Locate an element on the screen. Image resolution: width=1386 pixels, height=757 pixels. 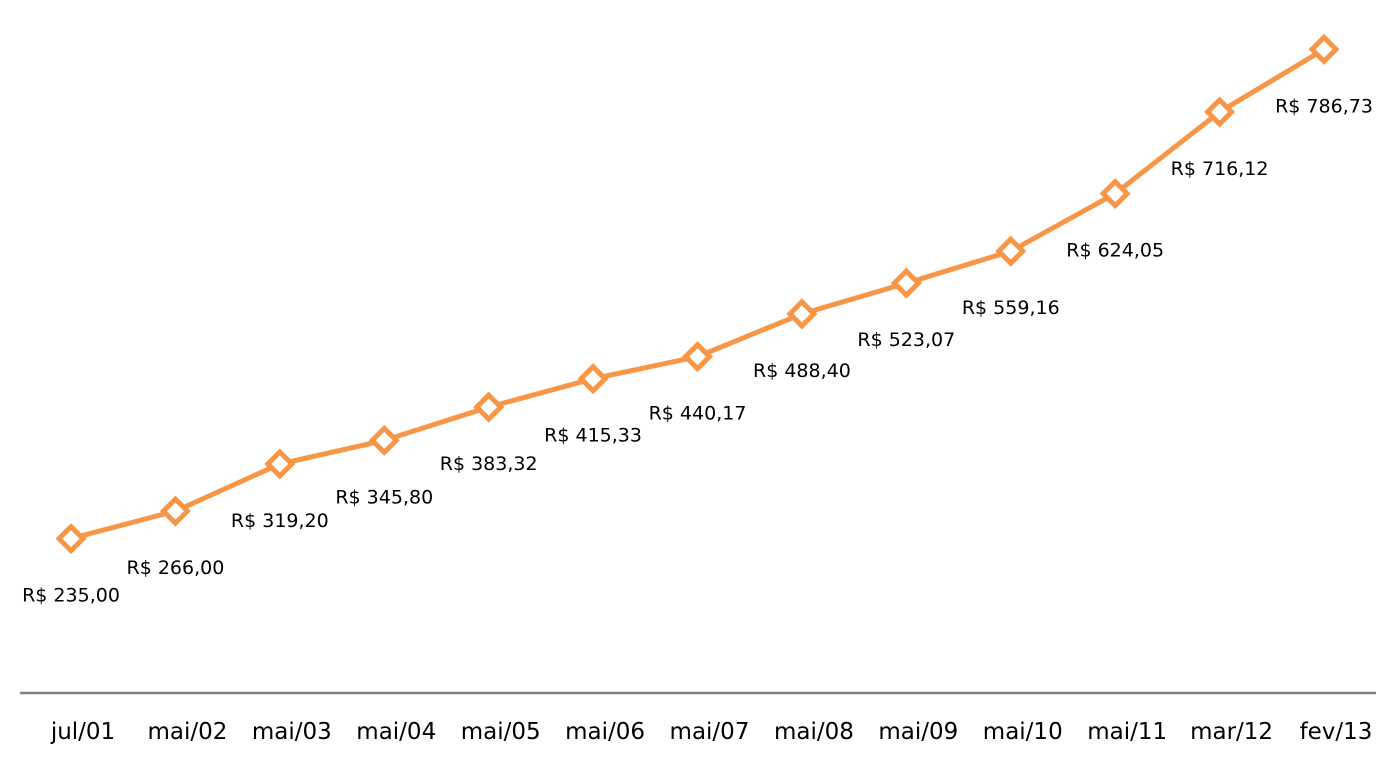
x-tick-label: mai/06 is located at coordinates (605, 732).